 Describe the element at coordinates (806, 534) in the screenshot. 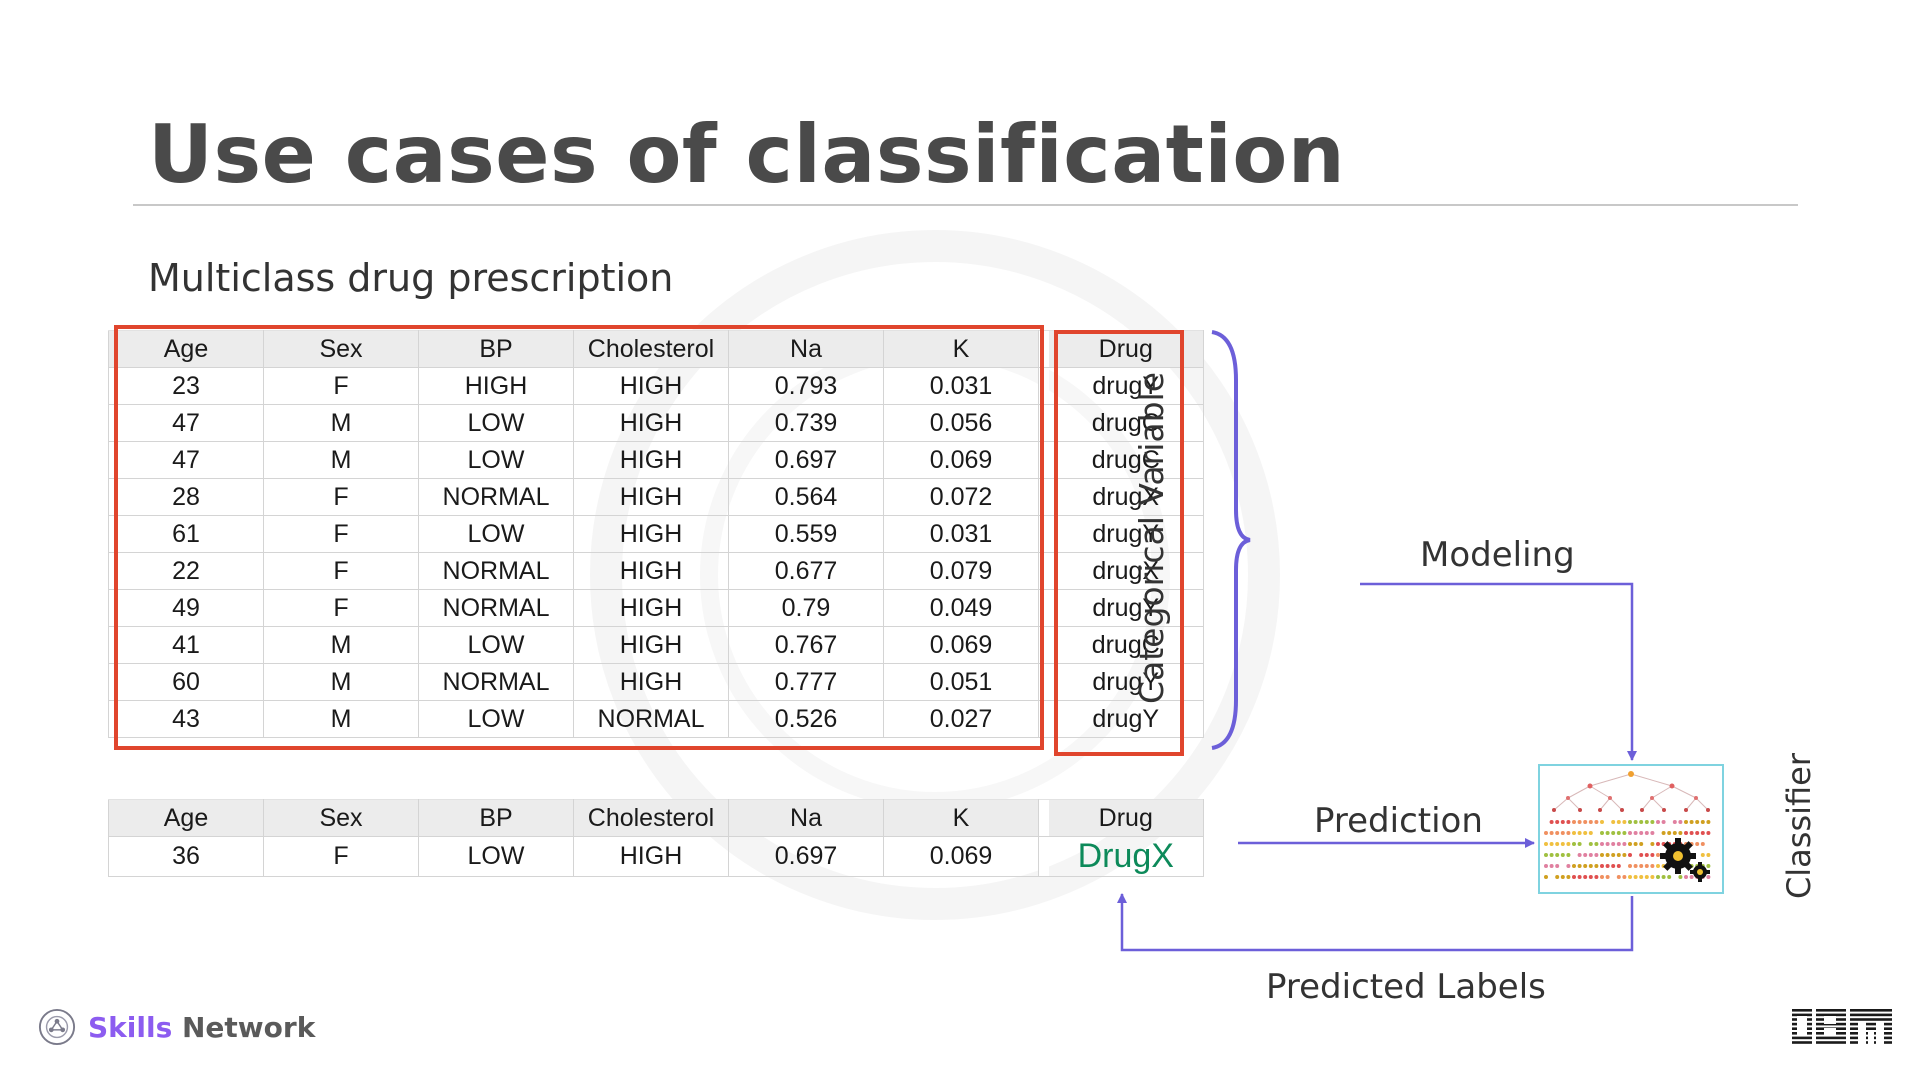

I see `cell-na: 0.559` at that location.